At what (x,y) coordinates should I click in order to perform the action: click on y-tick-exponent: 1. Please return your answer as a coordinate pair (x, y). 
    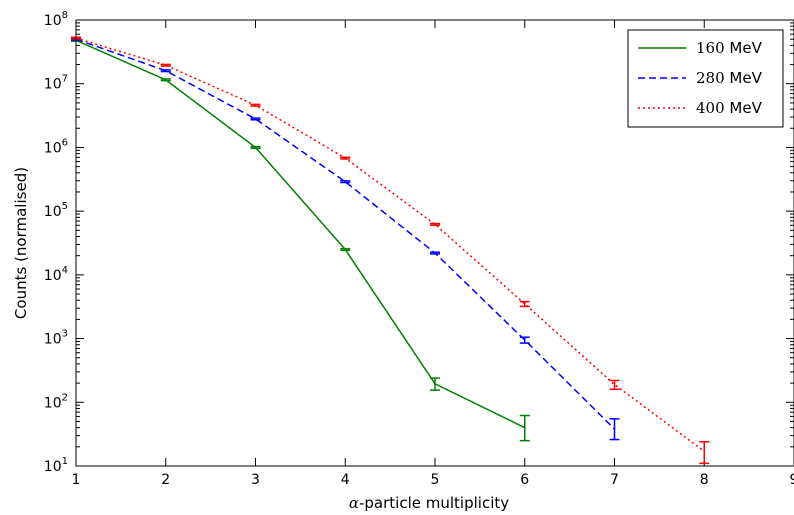
    Looking at the image, I should click on (65, 461).